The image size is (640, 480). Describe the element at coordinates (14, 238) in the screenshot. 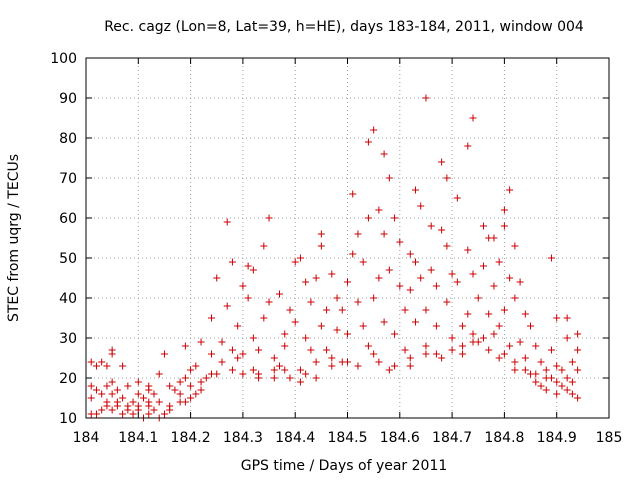

I see `y-axis-label: STEC from uqrg / TECUs` at that location.